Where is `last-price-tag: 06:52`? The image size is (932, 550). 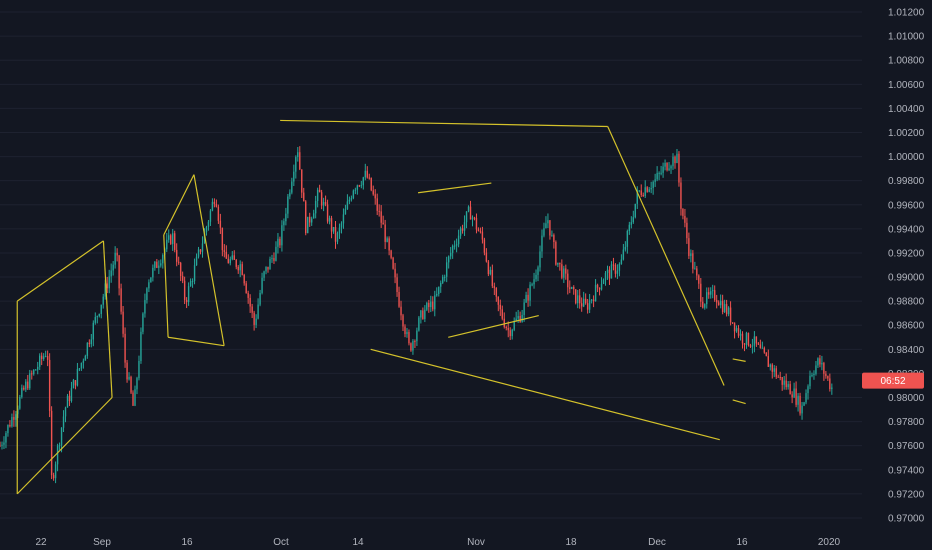 last-price-tag: 06:52 is located at coordinates (893, 380).